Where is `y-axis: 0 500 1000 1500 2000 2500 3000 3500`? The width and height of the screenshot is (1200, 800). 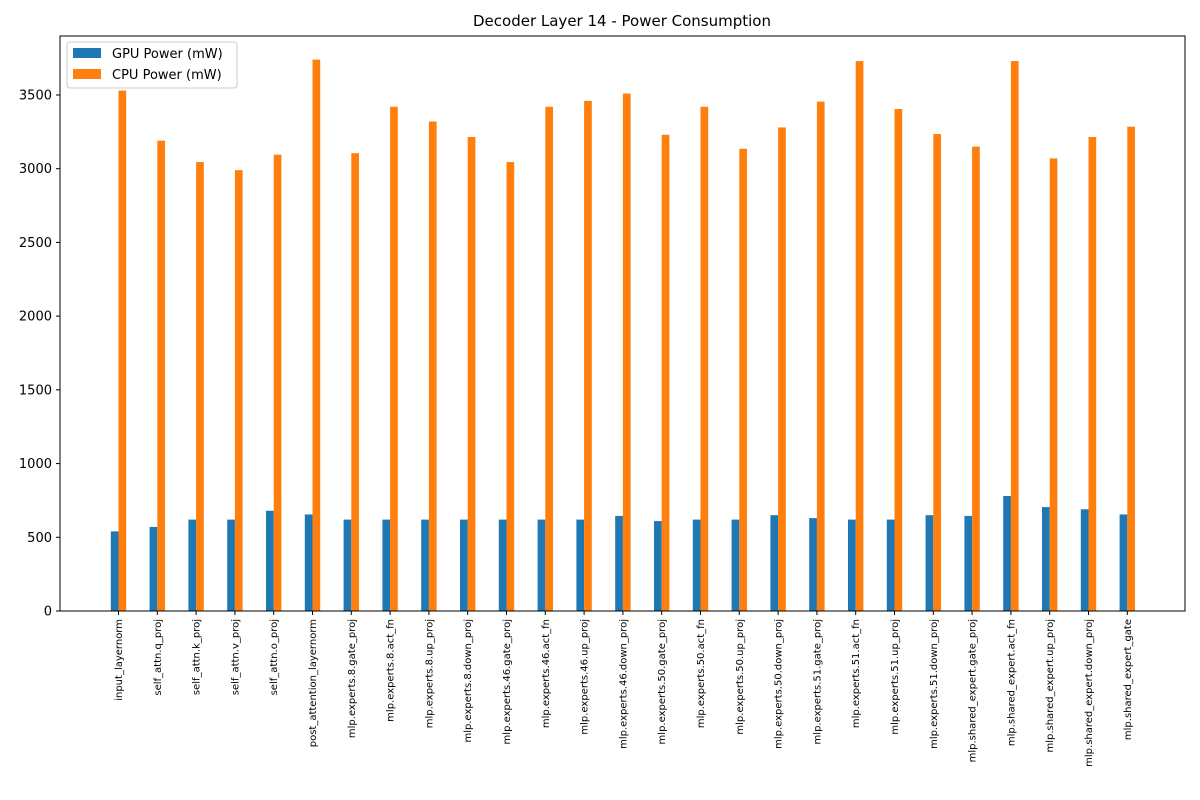
y-axis: 0 500 1000 1500 2000 2500 3000 3500 is located at coordinates (39, 354).